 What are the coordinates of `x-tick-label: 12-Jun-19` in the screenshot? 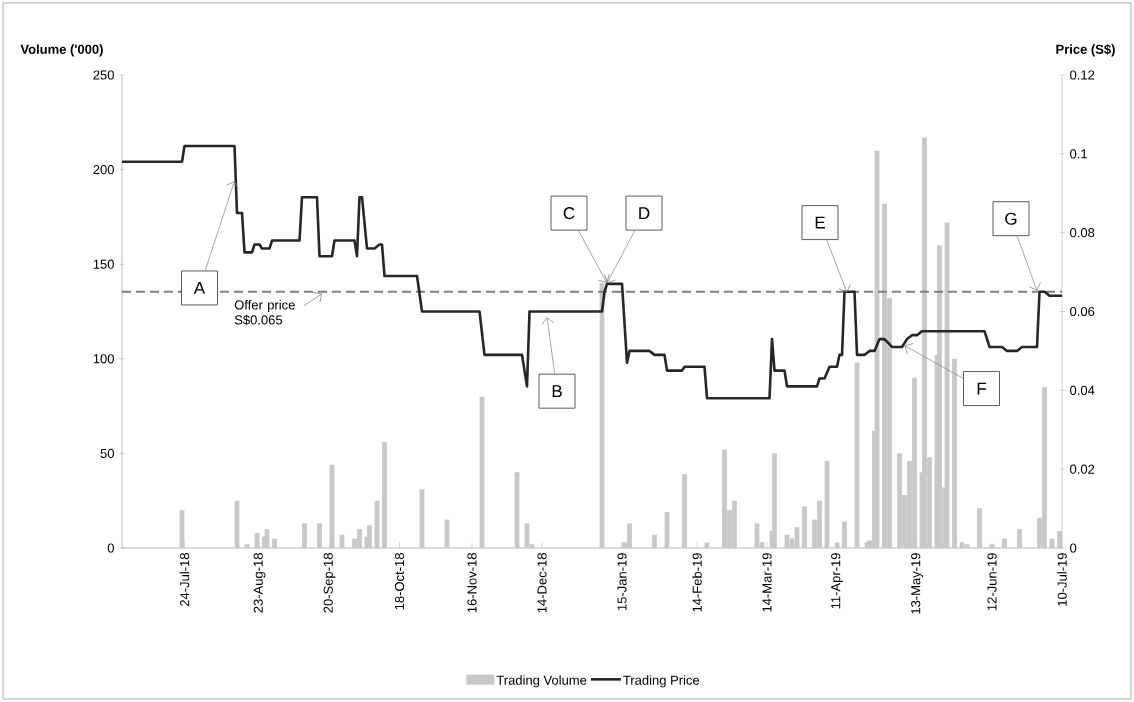 It's located at (992, 582).